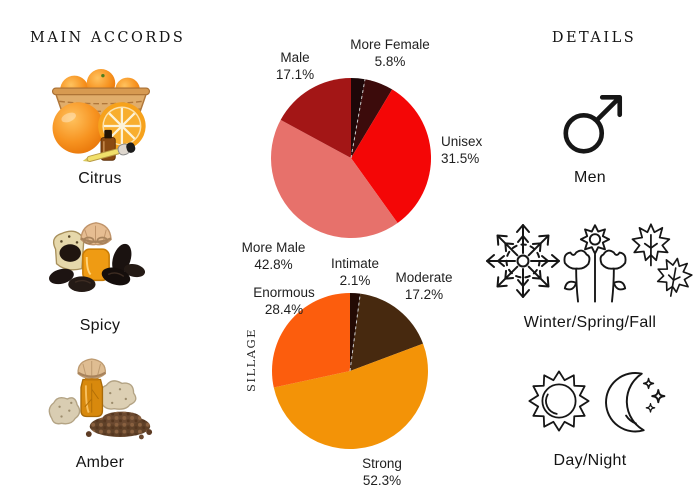 This screenshot has height=500, width=700. Describe the element at coordinates (559, 401) in the screenshot. I see `sun-icon` at that location.